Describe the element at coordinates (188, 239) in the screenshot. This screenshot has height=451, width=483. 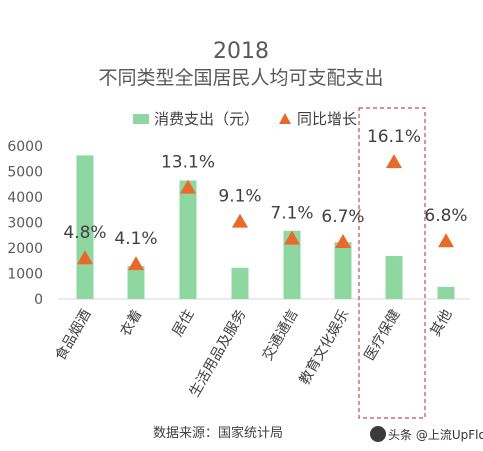
I see `bar-居住` at that location.